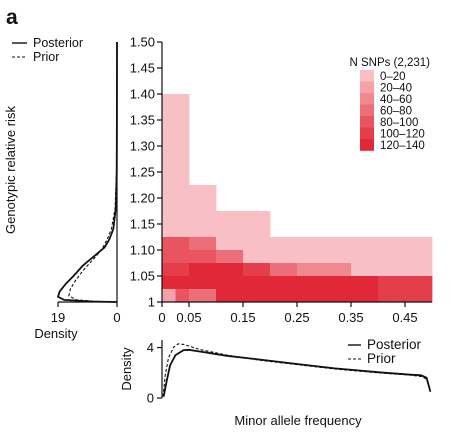 The width and height of the screenshot is (458, 437). Describe the element at coordinates (402, 146) in the screenshot. I see `legend-label: 120–140` at that location.